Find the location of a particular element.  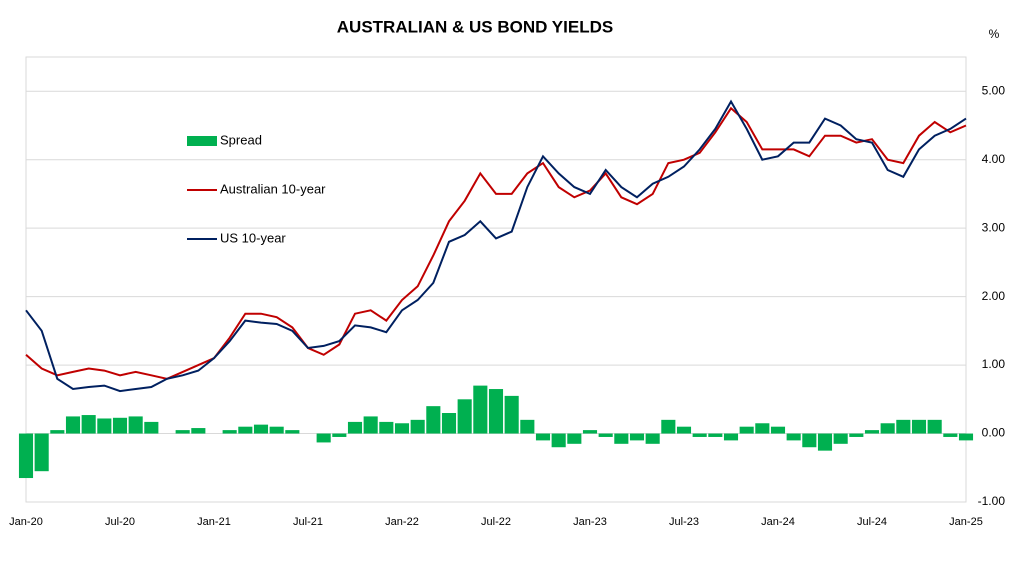

x-tick-label: Jan-22 is located at coordinates (402, 522).